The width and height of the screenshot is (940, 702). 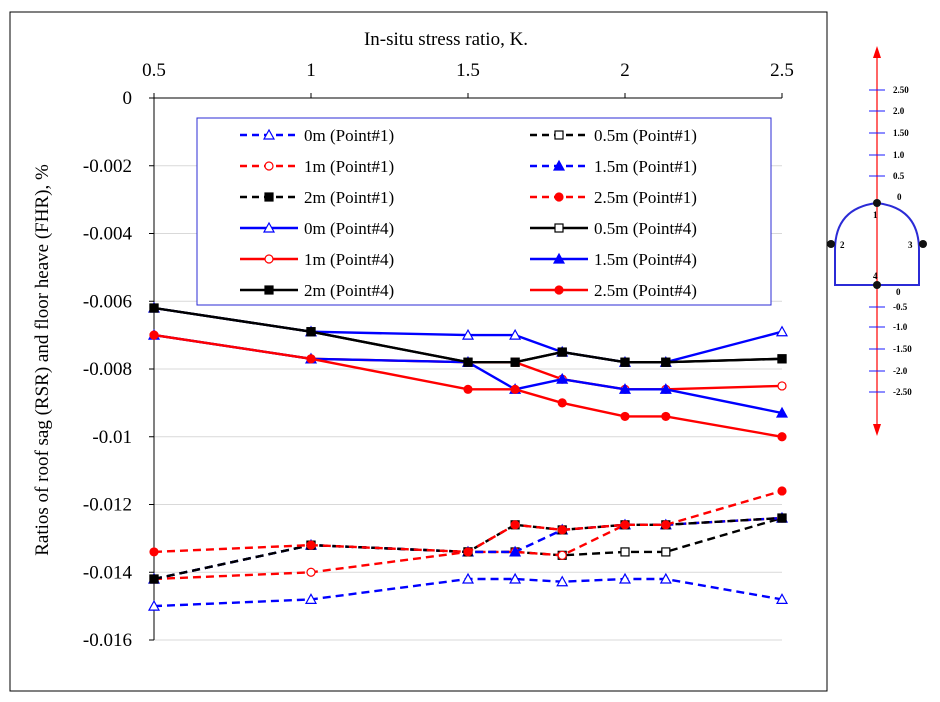 What do you see at coordinates (875, 276) in the screenshot?
I see `point-4-label: 4` at bounding box center [875, 276].